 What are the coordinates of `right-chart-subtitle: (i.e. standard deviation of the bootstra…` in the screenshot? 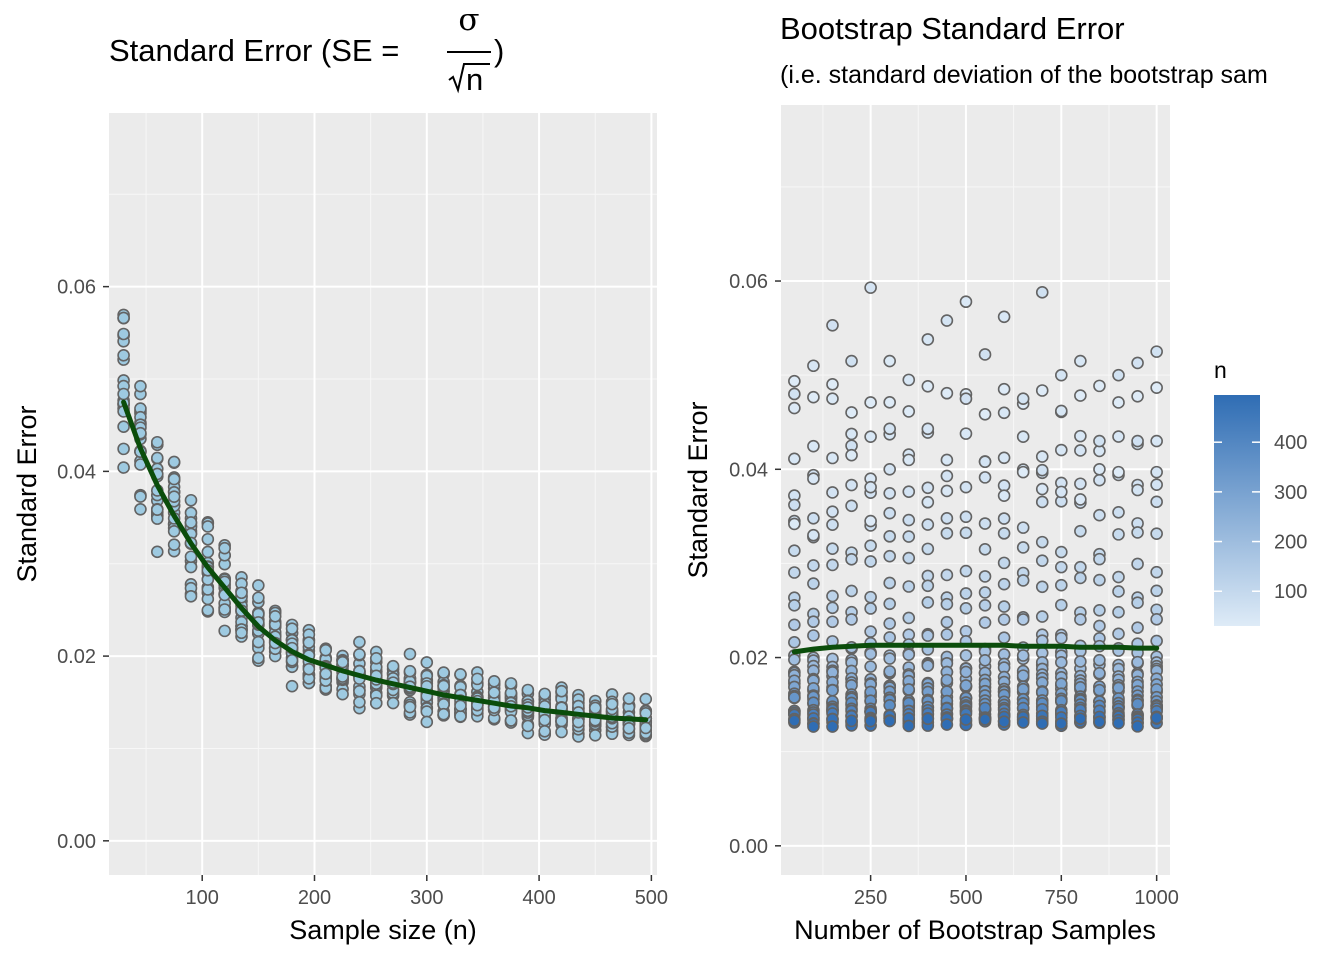 It's located at (1024, 75).